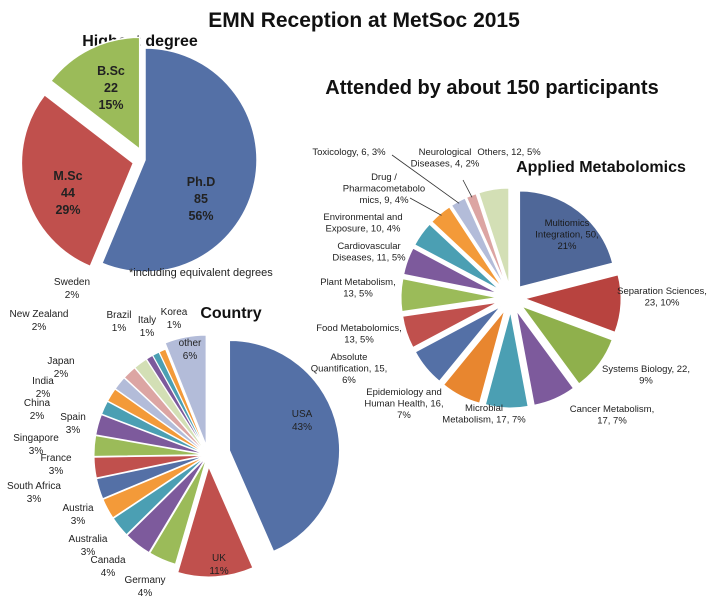 Image resolution: width=709 pixels, height=600 pixels. I want to click on country-label-line: Sweden, so click(72, 282).